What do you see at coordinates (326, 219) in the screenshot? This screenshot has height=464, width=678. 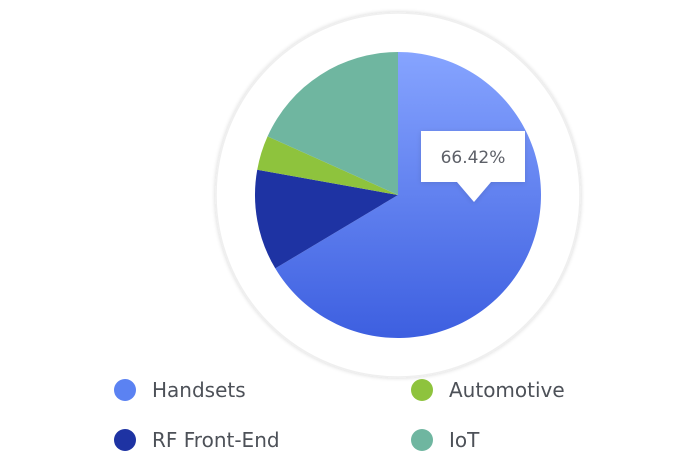 I see `pie-slice-rf-front-end` at bounding box center [326, 219].